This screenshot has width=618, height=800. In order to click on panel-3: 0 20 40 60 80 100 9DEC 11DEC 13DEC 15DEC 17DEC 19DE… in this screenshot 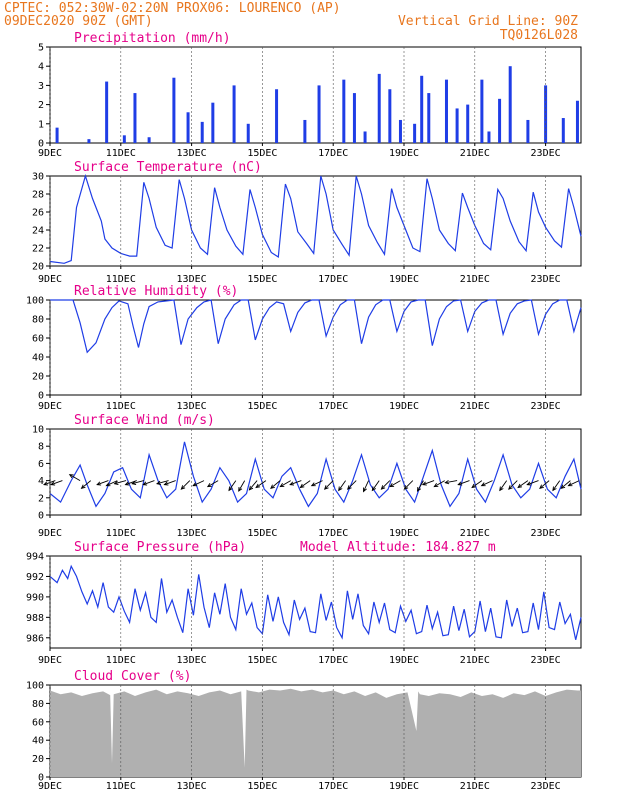, I will do `click(304, 348)`.